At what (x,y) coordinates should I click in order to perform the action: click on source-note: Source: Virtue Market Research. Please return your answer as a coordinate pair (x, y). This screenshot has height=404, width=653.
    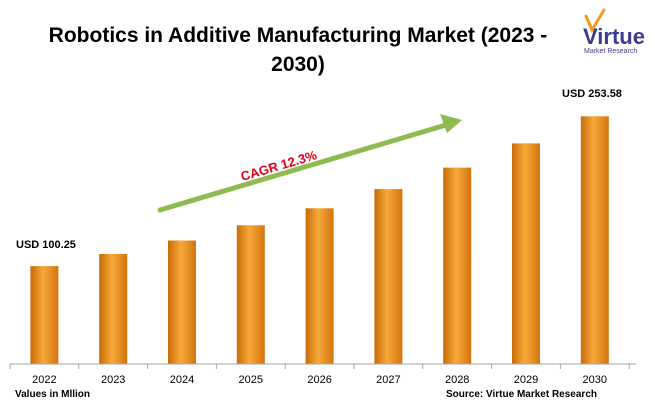
    Looking at the image, I should click on (521, 394).